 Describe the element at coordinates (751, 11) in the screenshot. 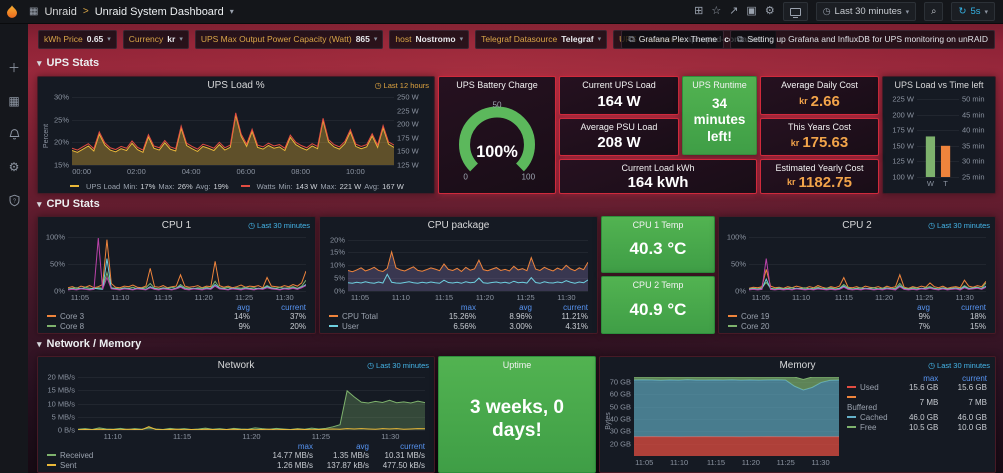

I see `snapshot-icon: ▣` at that location.